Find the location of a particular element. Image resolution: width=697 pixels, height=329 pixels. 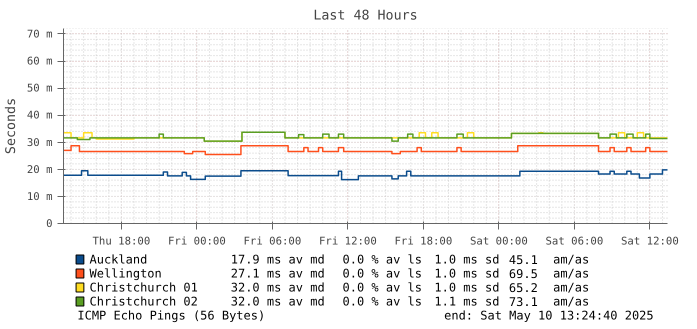

y-tick-label: 70 m is located at coordinates (39, 33).